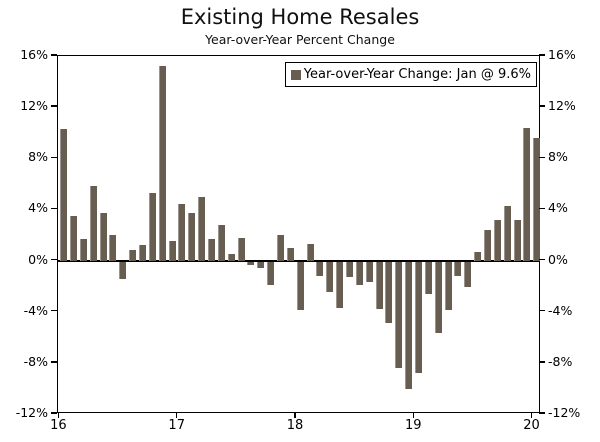 This screenshot has height=442, width=600. I want to click on x-axis-year-label: 17, so click(176, 425).